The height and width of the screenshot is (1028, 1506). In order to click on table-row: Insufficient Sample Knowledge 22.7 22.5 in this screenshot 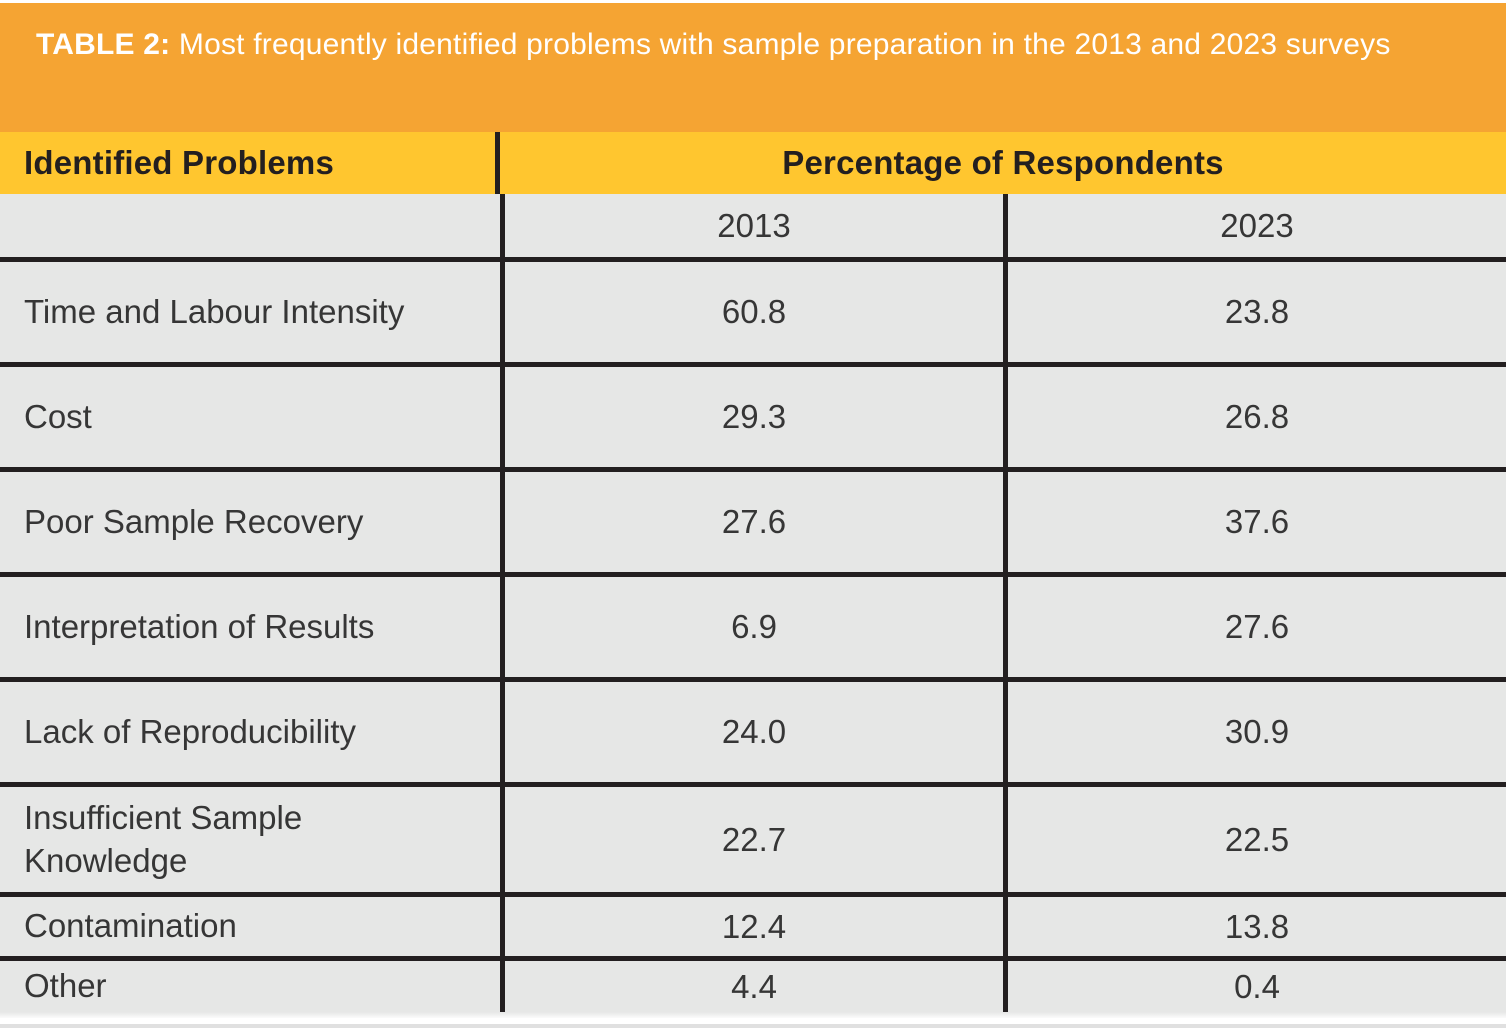, I will do `click(753, 837)`.